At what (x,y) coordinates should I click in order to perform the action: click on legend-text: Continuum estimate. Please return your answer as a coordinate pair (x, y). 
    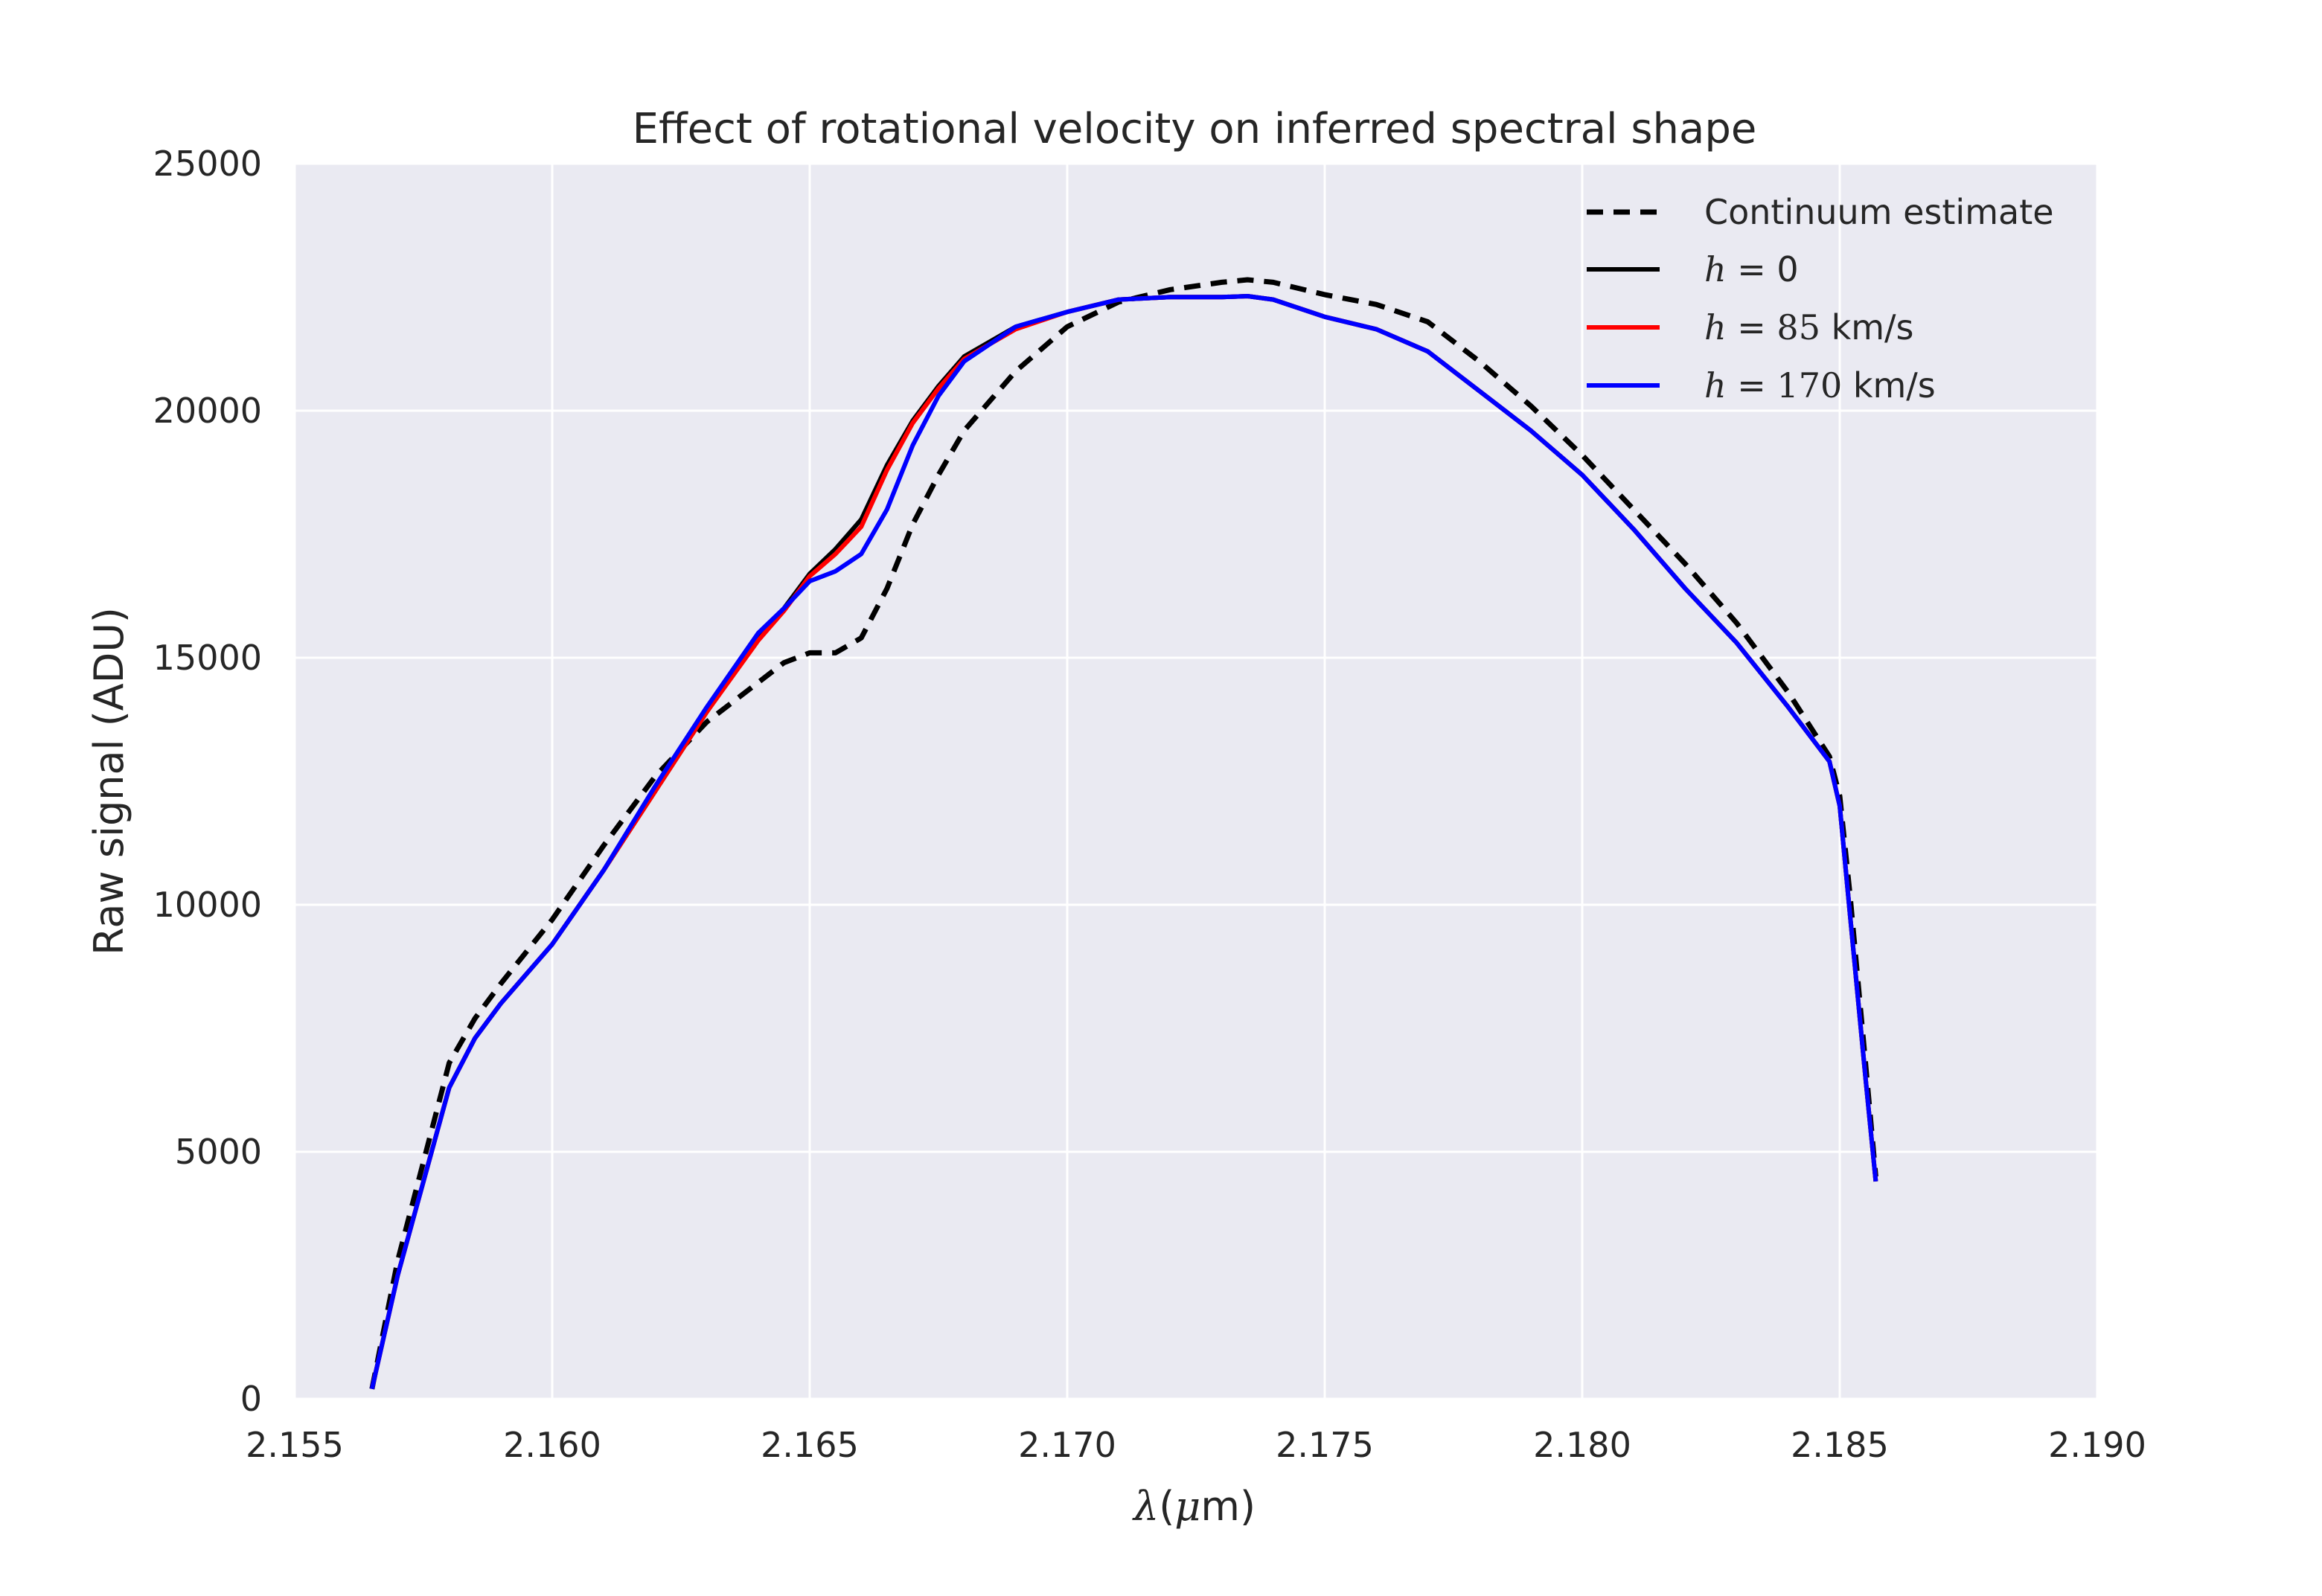
    Looking at the image, I should click on (1879, 212).